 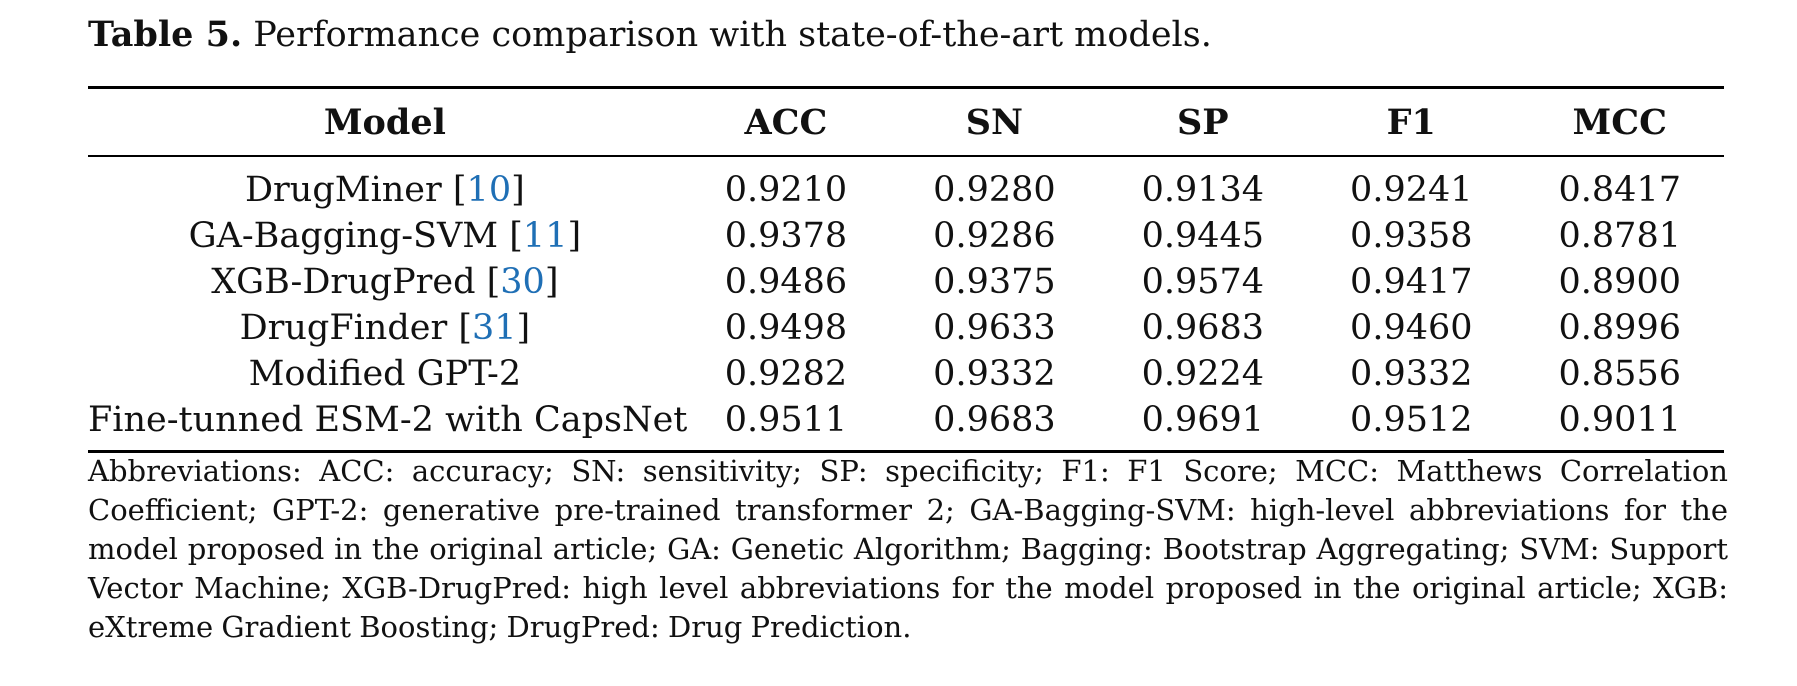 I want to click on f1-cell: 0.9332, so click(x=1411, y=374).